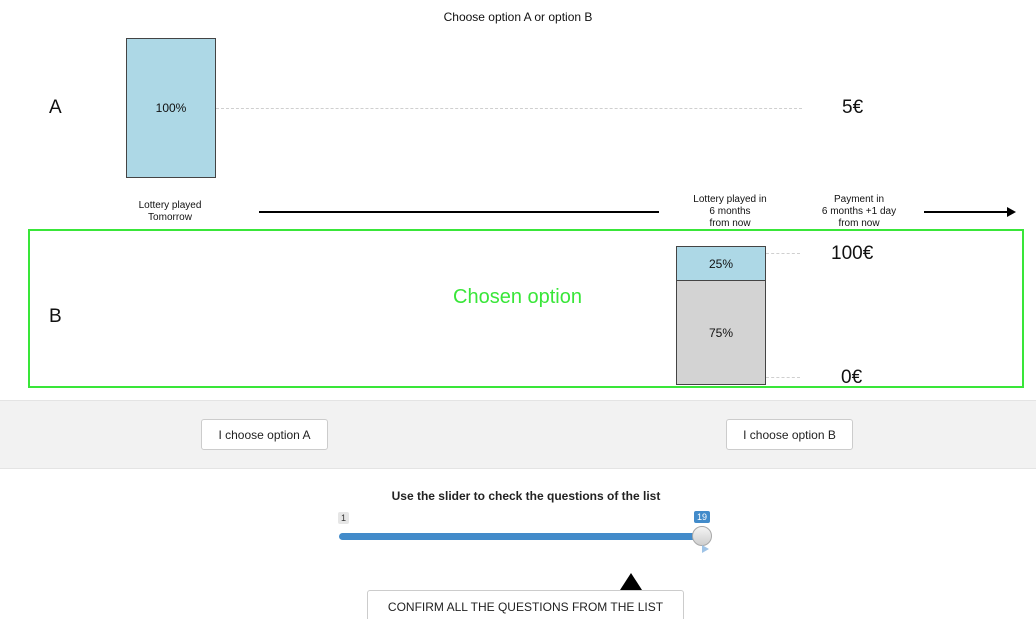 This screenshot has height=619, width=1036. Describe the element at coordinates (783, 253) in the screenshot. I see `option-b-win-guide-line` at that location.